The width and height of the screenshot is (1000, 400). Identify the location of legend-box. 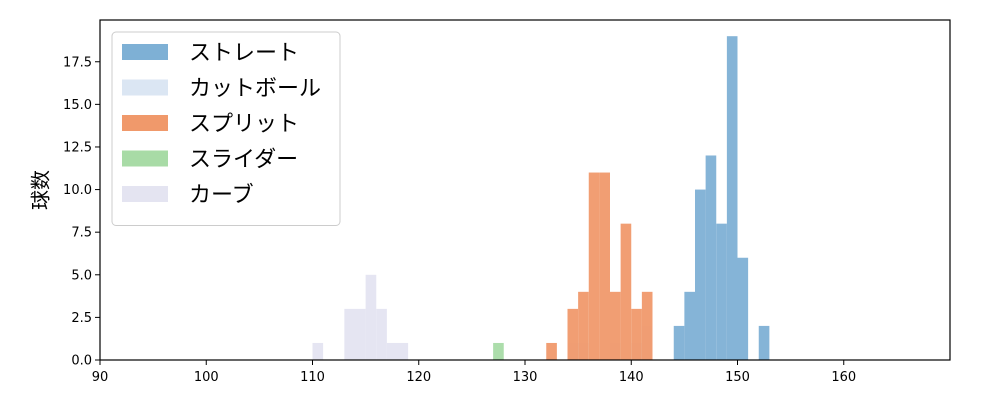
(226, 128).